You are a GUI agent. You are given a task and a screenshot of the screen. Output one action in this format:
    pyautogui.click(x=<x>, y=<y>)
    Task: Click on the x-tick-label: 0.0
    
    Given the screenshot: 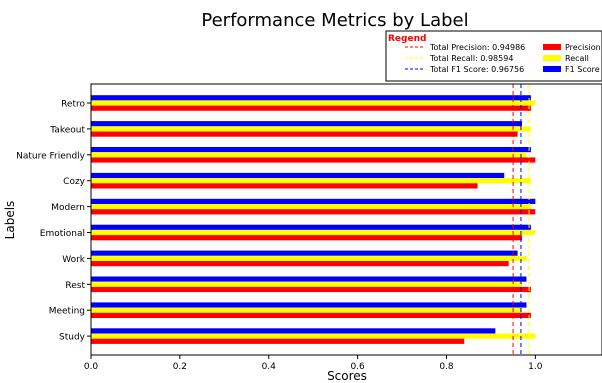 What is the action you would take?
    pyautogui.click(x=91, y=367)
    